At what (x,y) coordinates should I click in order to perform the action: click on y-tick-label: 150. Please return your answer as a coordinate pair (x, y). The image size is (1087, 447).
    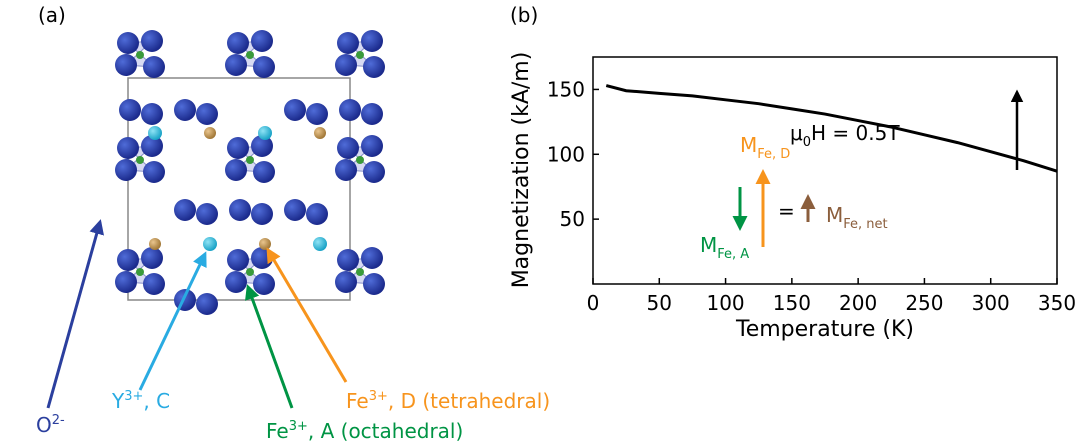
    Looking at the image, I should click on (566, 89).